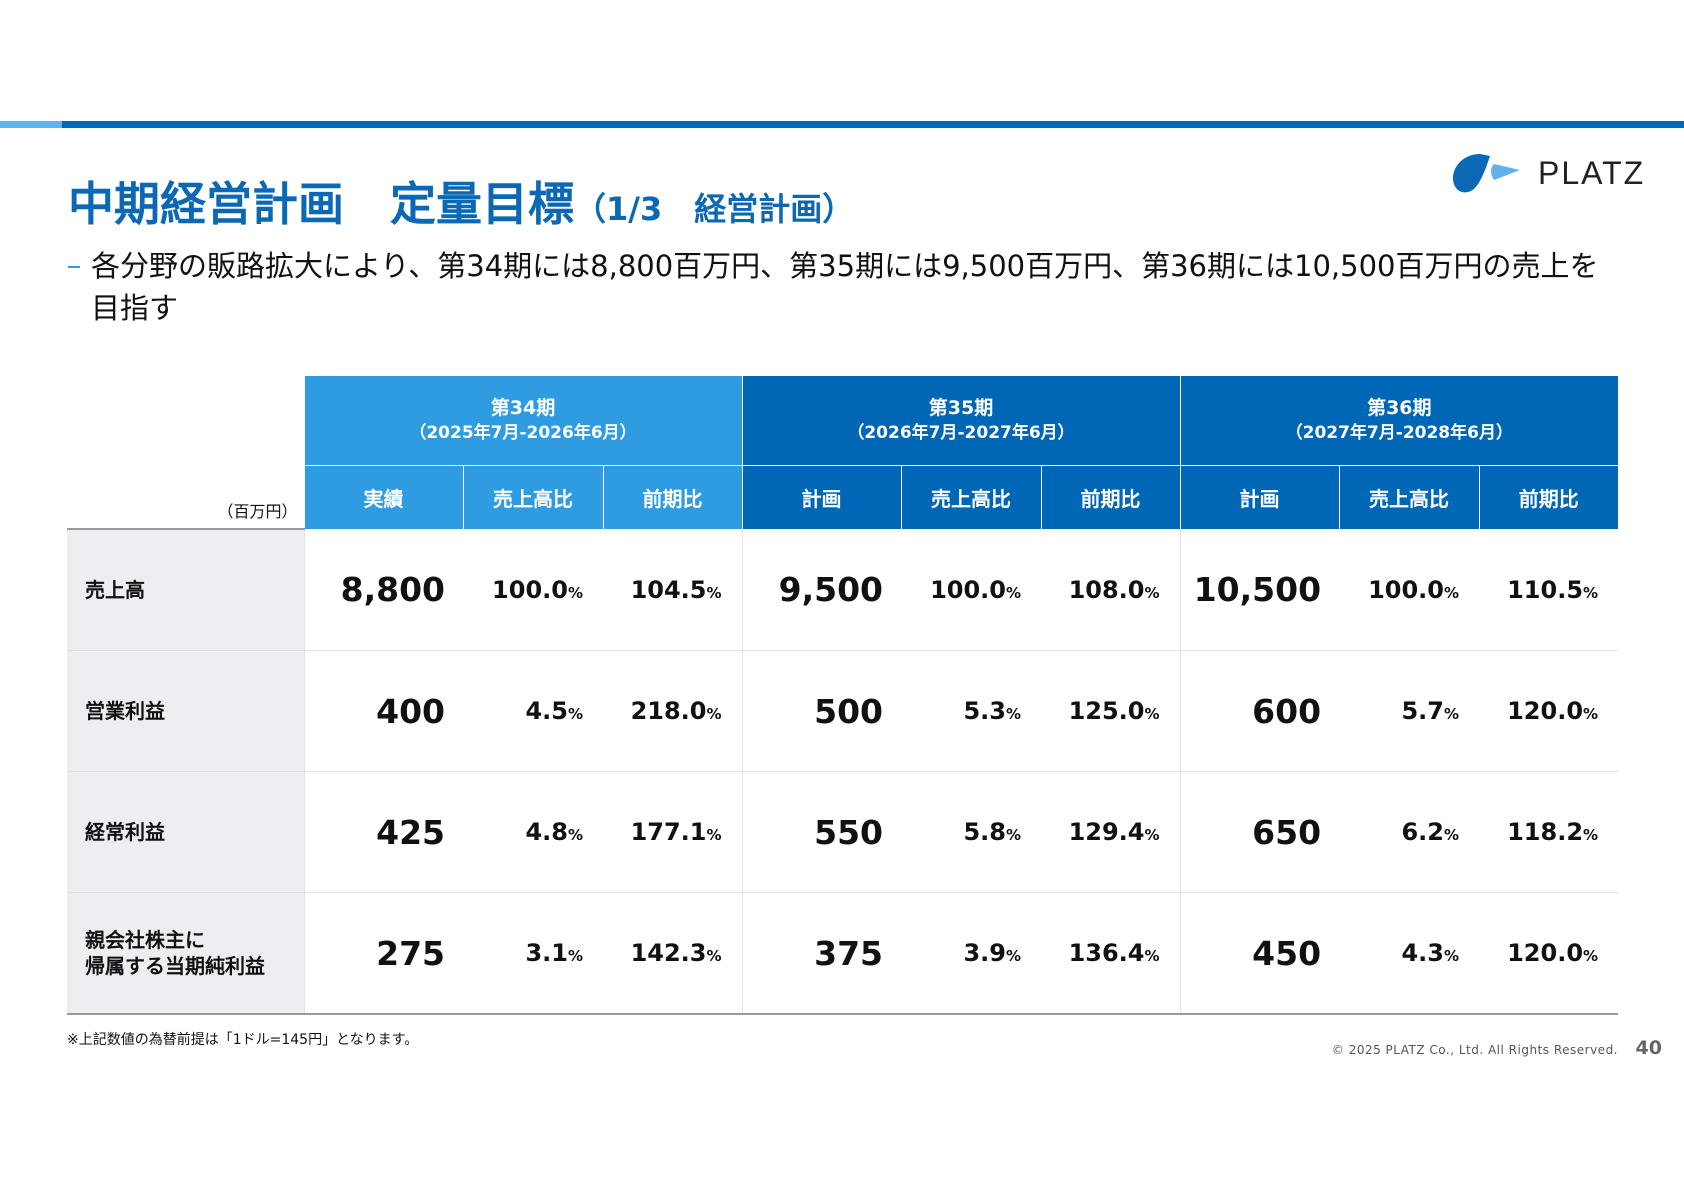 Image resolution: width=1684 pixels, height=1190 pixels. What do you see at coordinates (523, 432) in the screenshot?
I see `period-range: （2025年7月-2026年6月）` at bounding box center [523, 432].